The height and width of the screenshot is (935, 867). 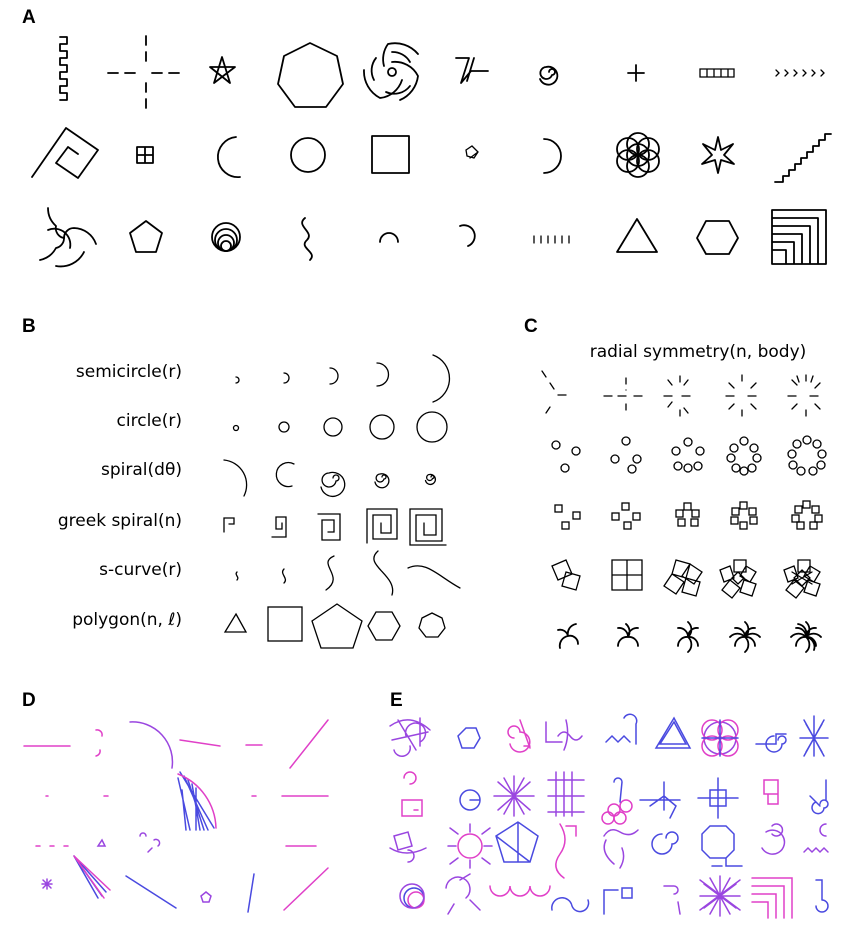 I want to click on a-arc, so click(x=229, y=157).